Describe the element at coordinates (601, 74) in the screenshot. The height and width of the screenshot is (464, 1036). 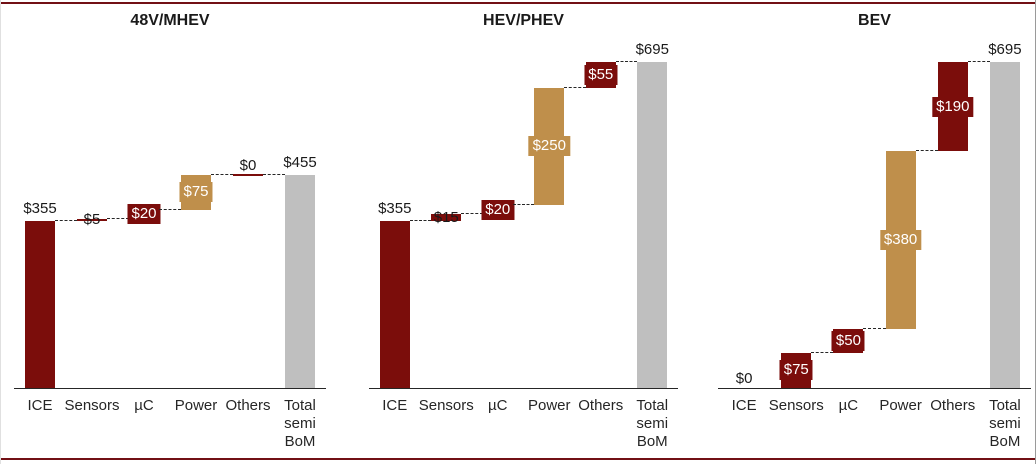
I see `value-label-others: $55` at that location.